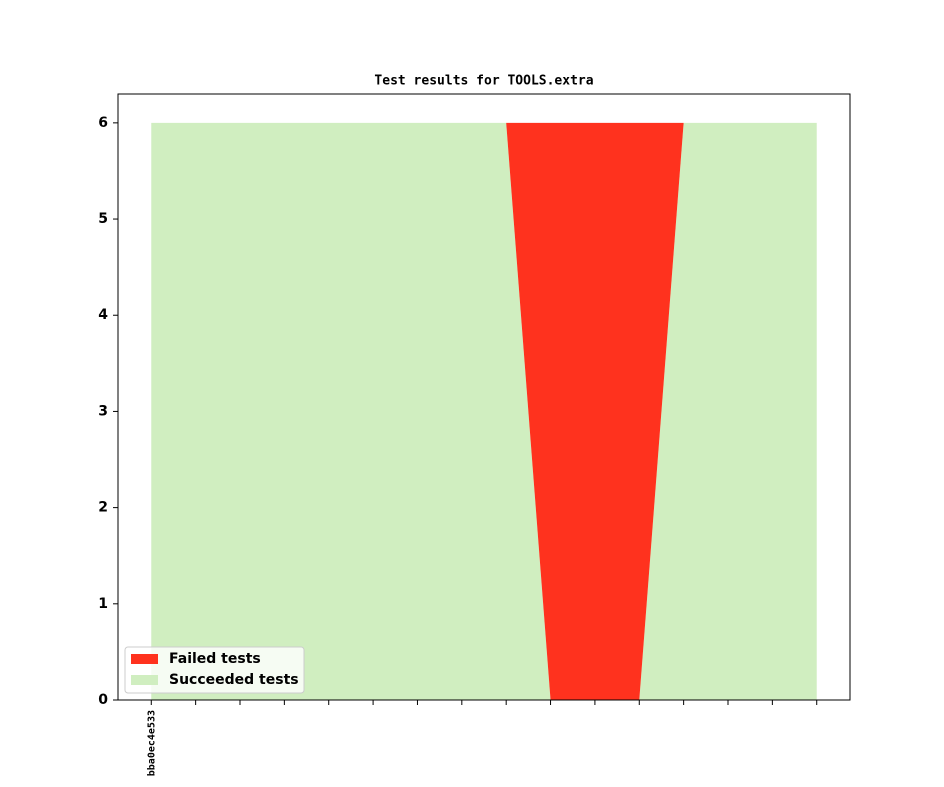  What do you see at coordinates (103, 411) in the screenshot?
I see `y-tick-label: 3` at bounding box center [103, 411].